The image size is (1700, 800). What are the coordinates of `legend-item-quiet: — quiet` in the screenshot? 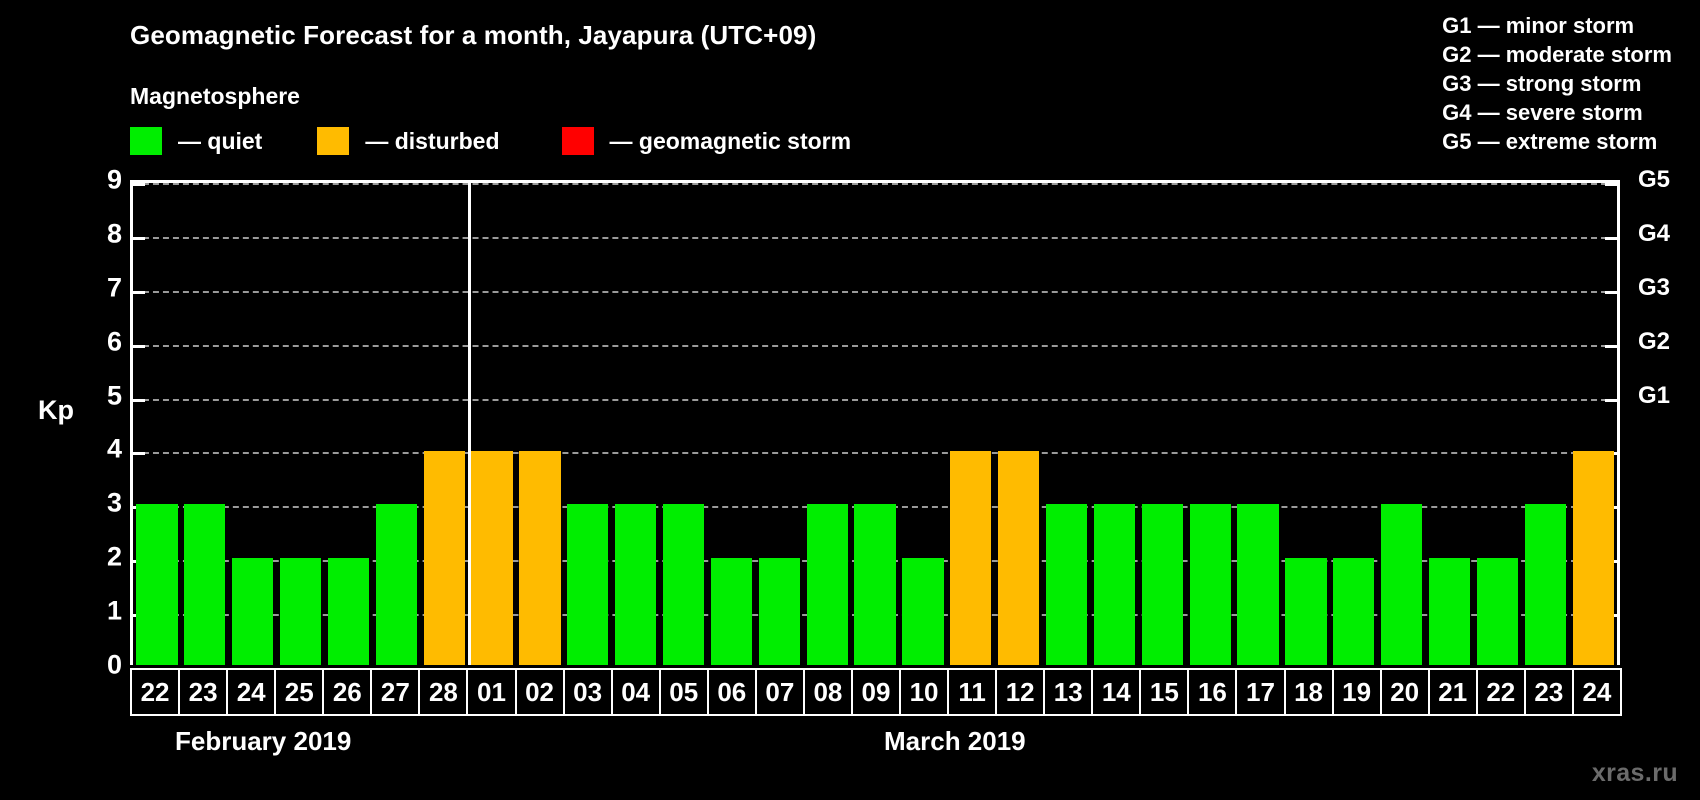 It's located at (196, 141).